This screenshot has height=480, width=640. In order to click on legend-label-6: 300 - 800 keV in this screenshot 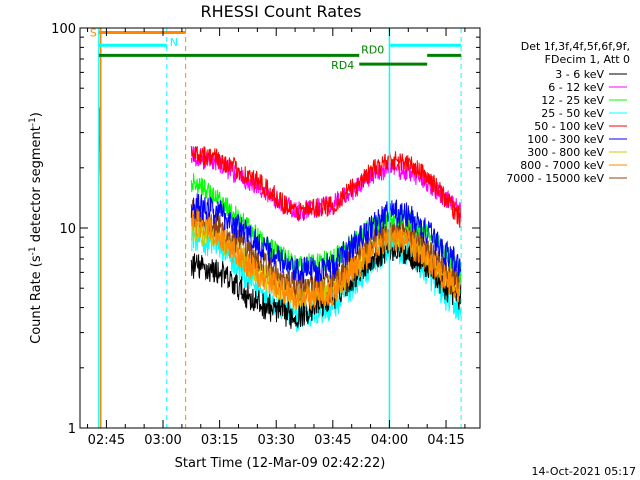, I will do `click(565, 152)`.